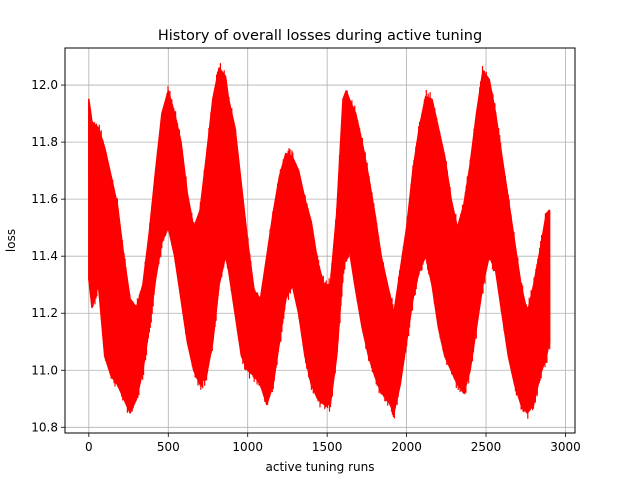 The height and width of the screenshot is (480, 640). Describe the element at coordinates (320, 467) in the screenshot. I see `x-axis-label: active tuning runs` at that location.